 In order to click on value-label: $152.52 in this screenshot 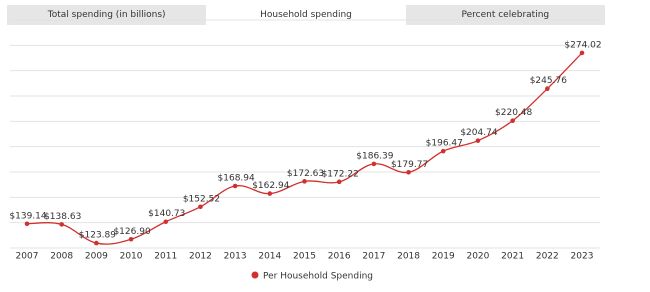, I will do `click(201, 199)`.